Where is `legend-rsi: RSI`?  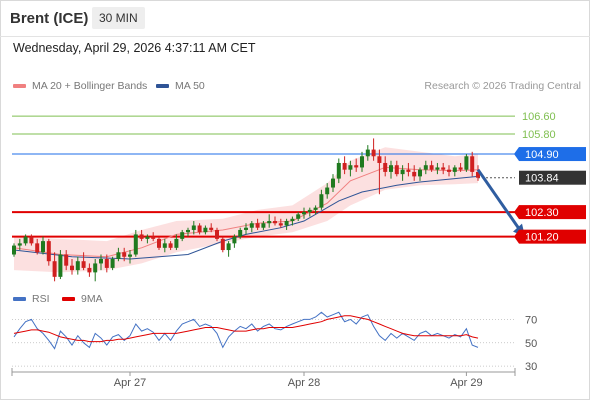
legend-rsi: RSI is located at coordinates (31, 299).